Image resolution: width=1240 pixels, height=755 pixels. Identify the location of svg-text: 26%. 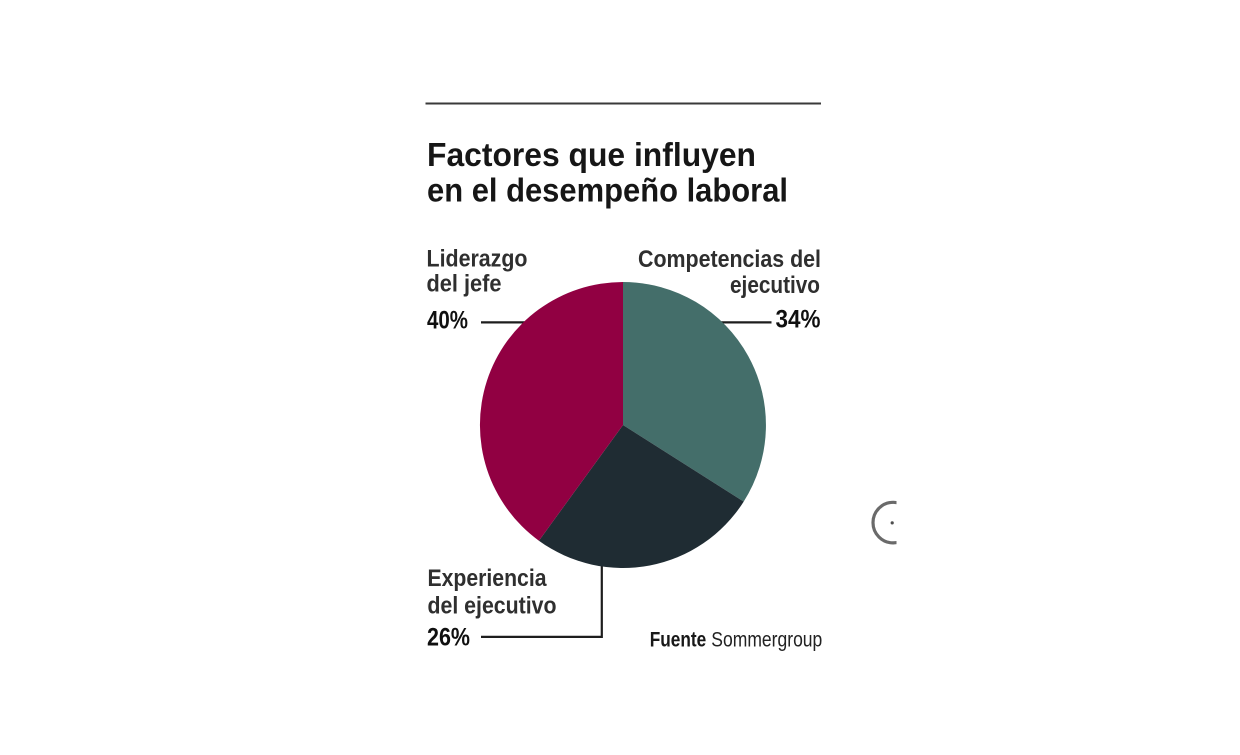
(448, 638).